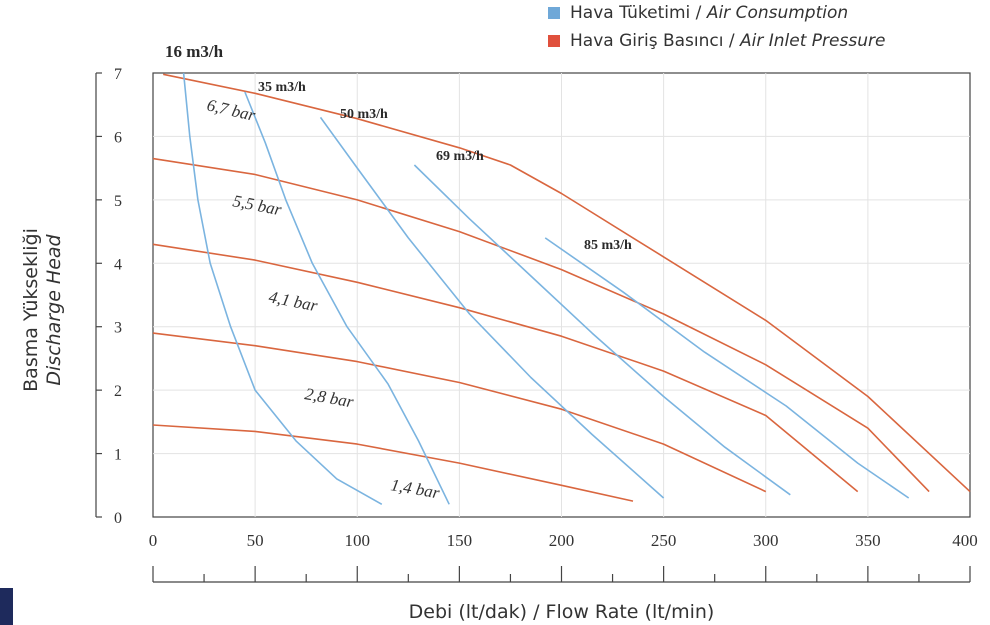 This screenshot has height=625, width=990. Describe the element at coordinates (6, 606) in the screenshot. I see `corner-accent-block` at that location.